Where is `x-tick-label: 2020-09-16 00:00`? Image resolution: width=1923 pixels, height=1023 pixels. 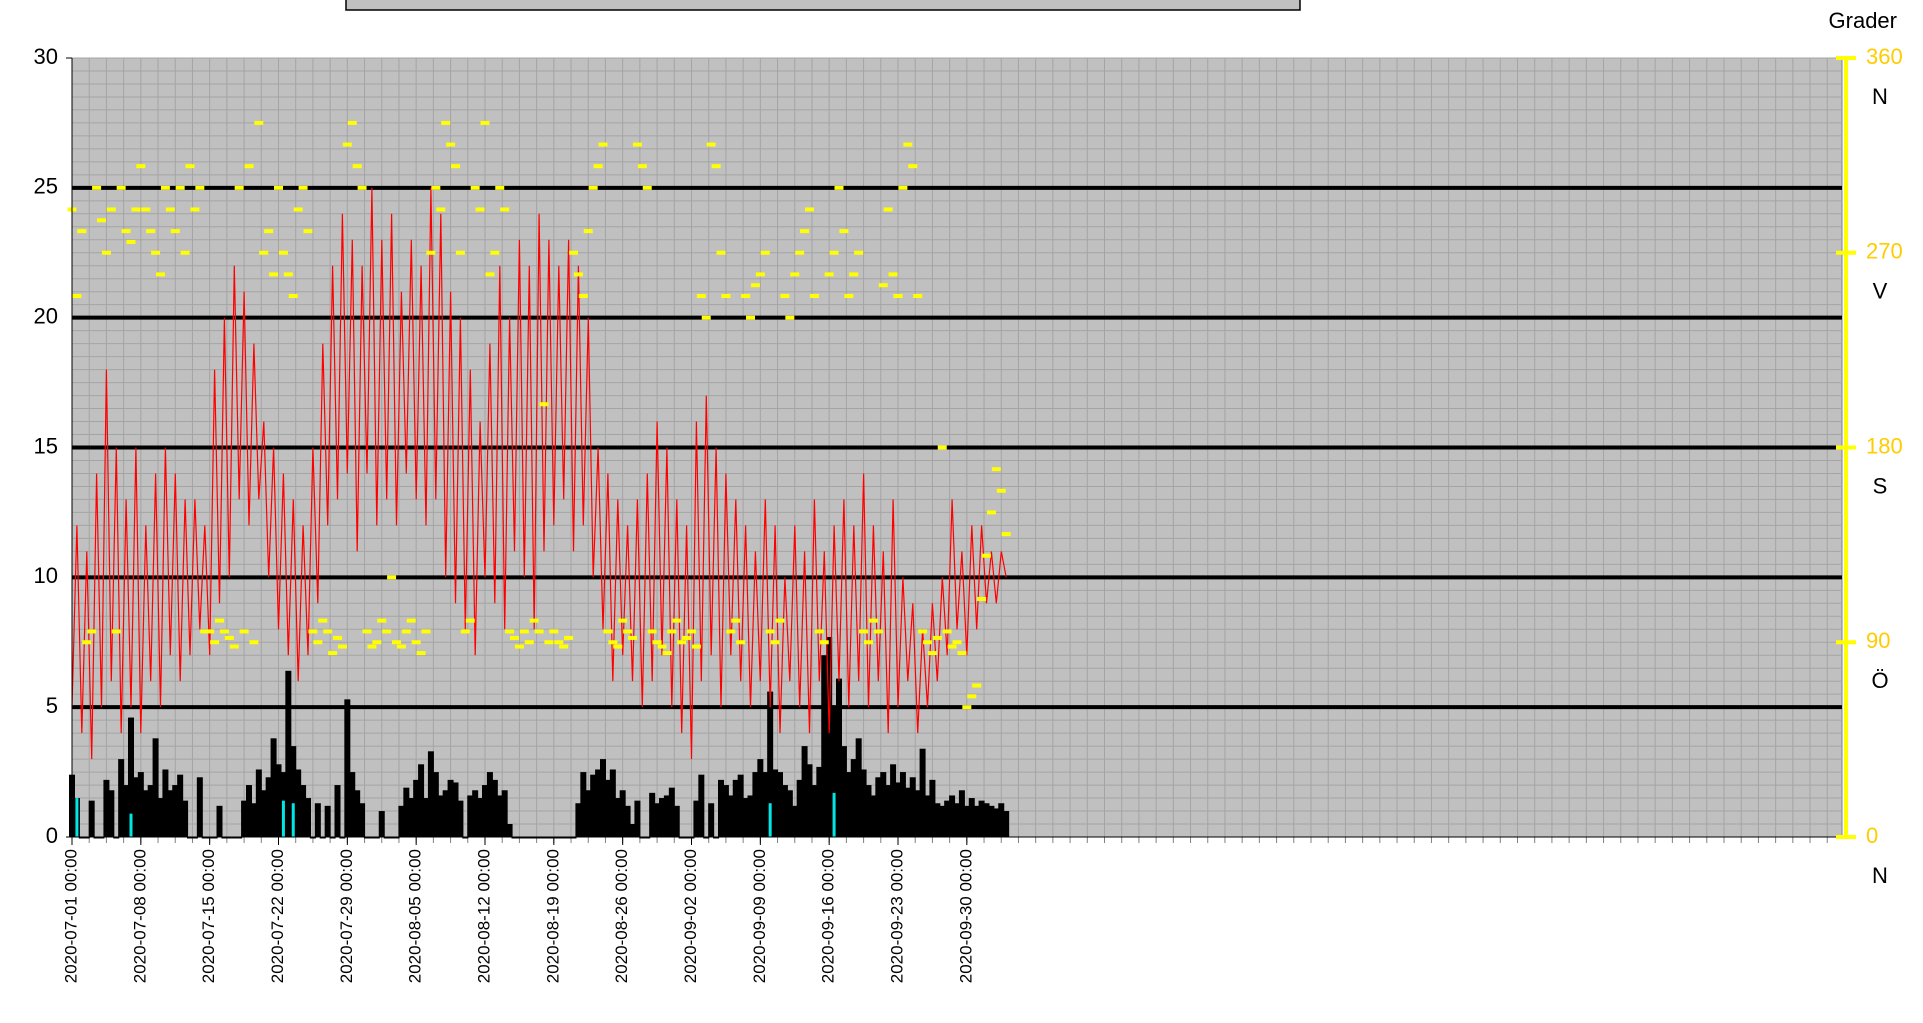
x-tick-label: 2020-09-16 00:00 is located at coordinates (828, 916).